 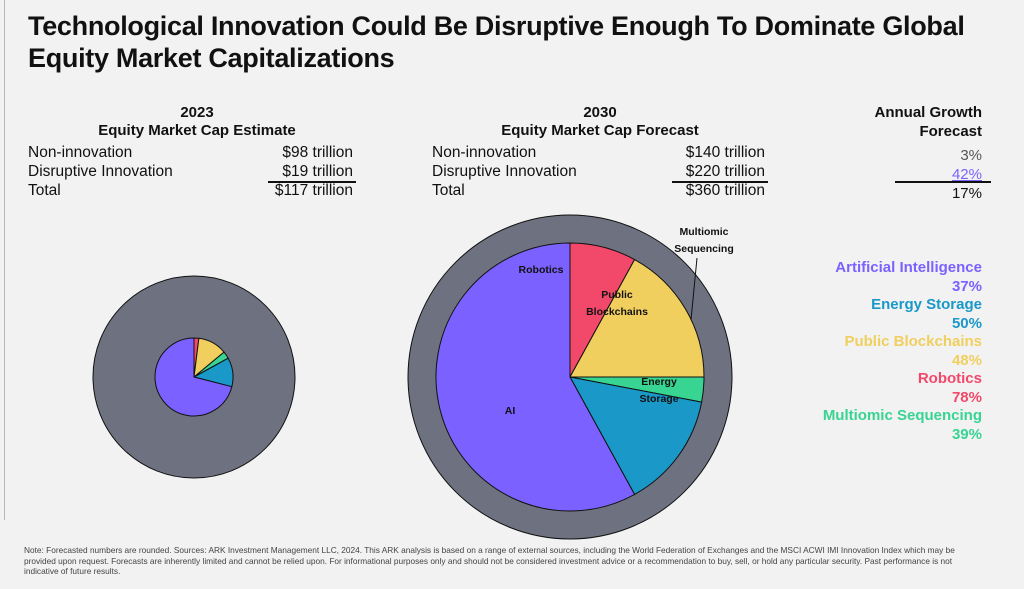 What do you see at coordinates (725, 152) in the screenshot?
I see `row-value: $140 trillion` at bounding box center [725, 152].